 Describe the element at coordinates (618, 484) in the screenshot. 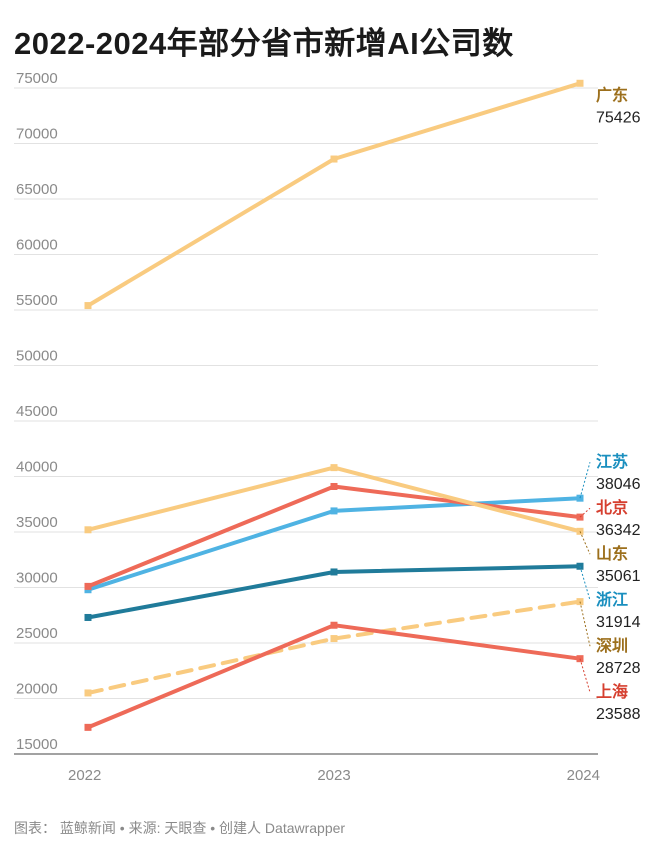

I see `series-value-label: 38046` at that location.